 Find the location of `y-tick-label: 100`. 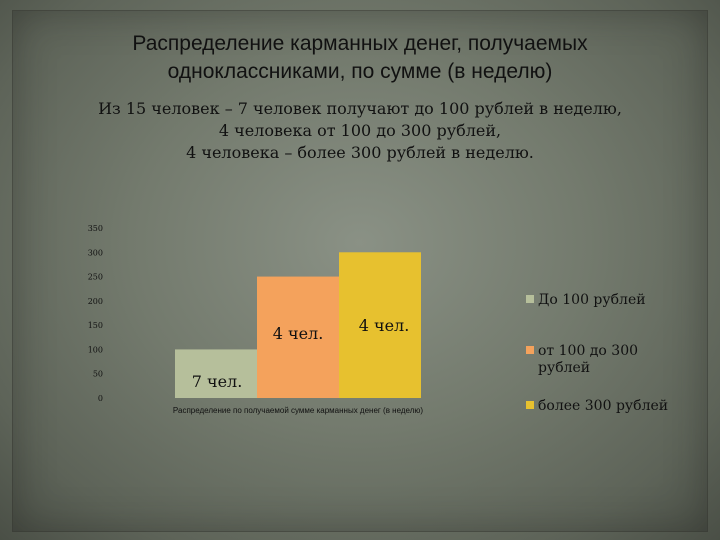

y-tick-label: 100 is located at coordinates (95, 349).